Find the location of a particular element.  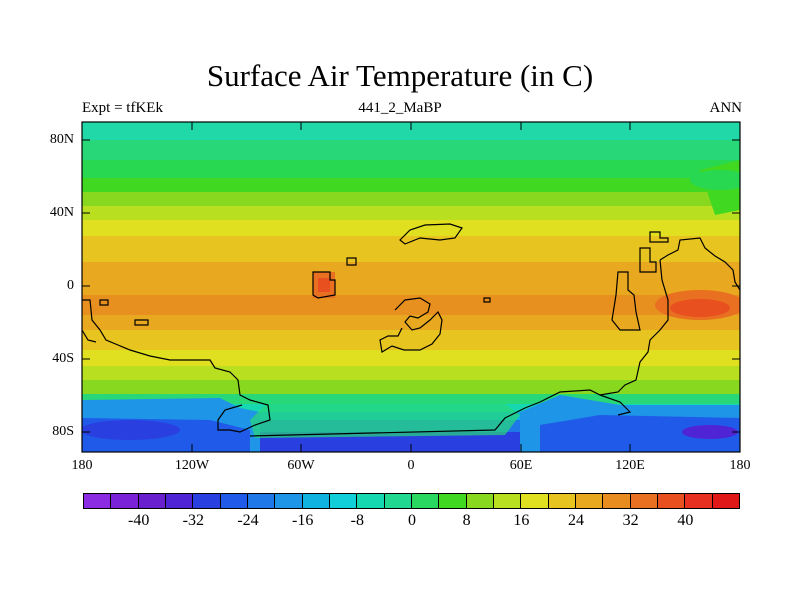

colorbar-label: -16 is located at coordinates (302, 520).